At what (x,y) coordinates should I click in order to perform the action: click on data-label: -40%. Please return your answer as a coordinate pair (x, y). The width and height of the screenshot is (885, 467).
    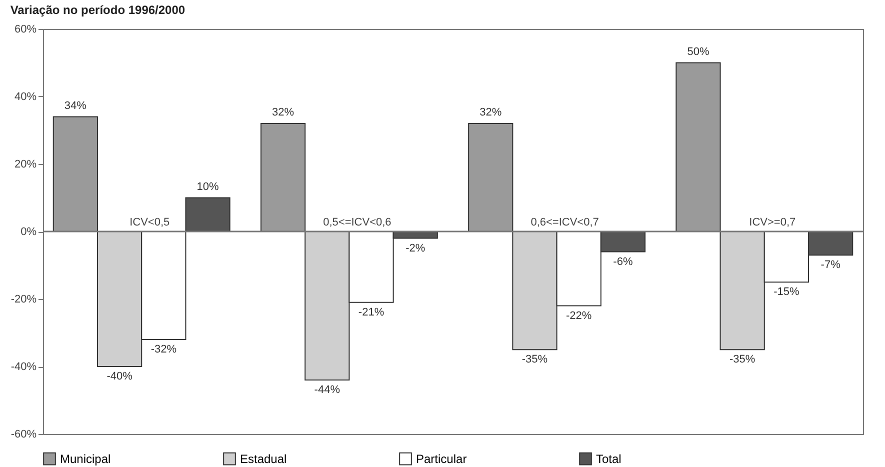
    Looking at the image, I should click on (119, 376).